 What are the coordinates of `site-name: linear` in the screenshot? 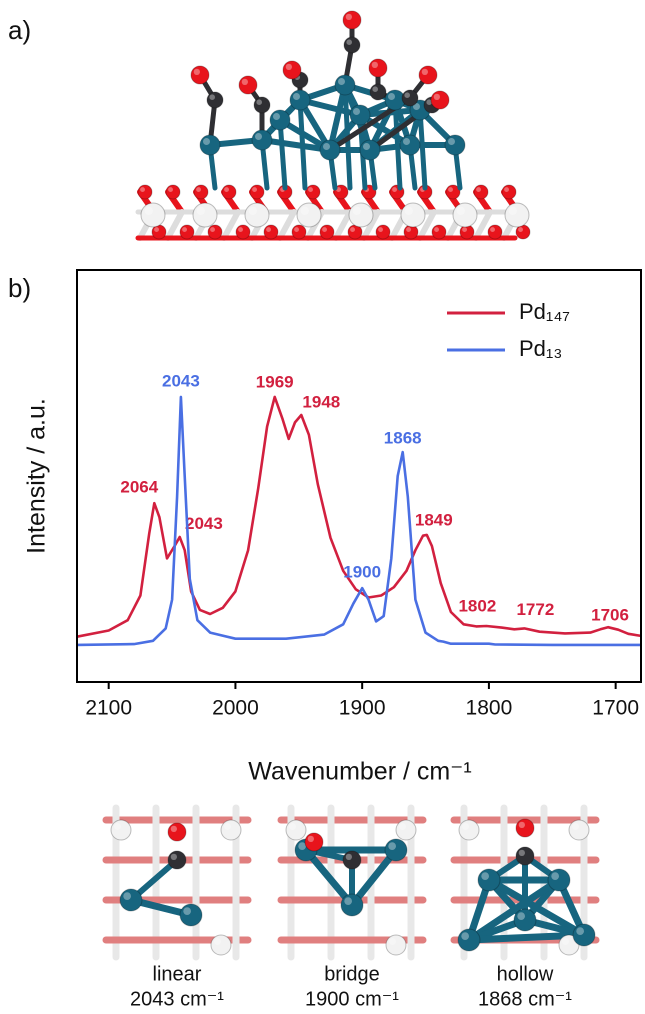 It's located at (177, 974).